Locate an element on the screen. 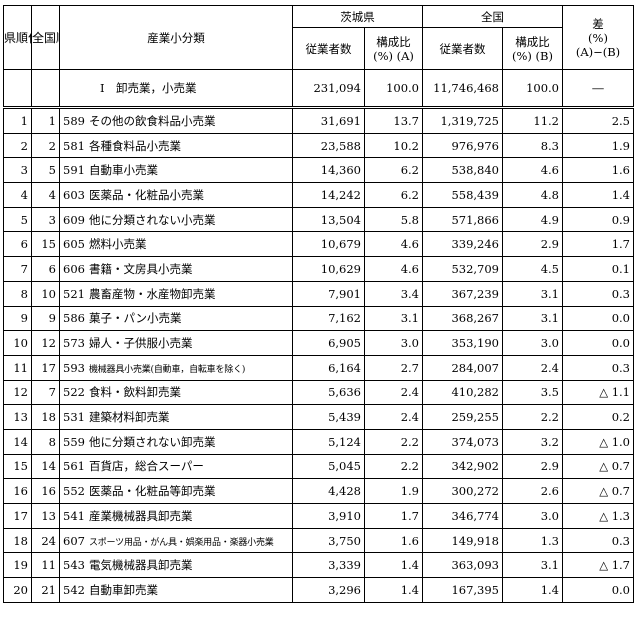  national-ratio-cell: 4.8 is located at coordinates (532, 195).